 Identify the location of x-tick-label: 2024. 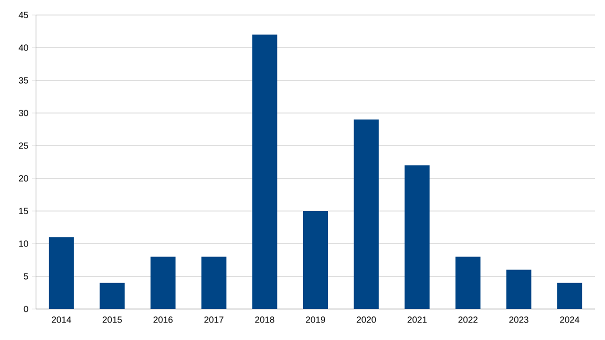
(570, 319).